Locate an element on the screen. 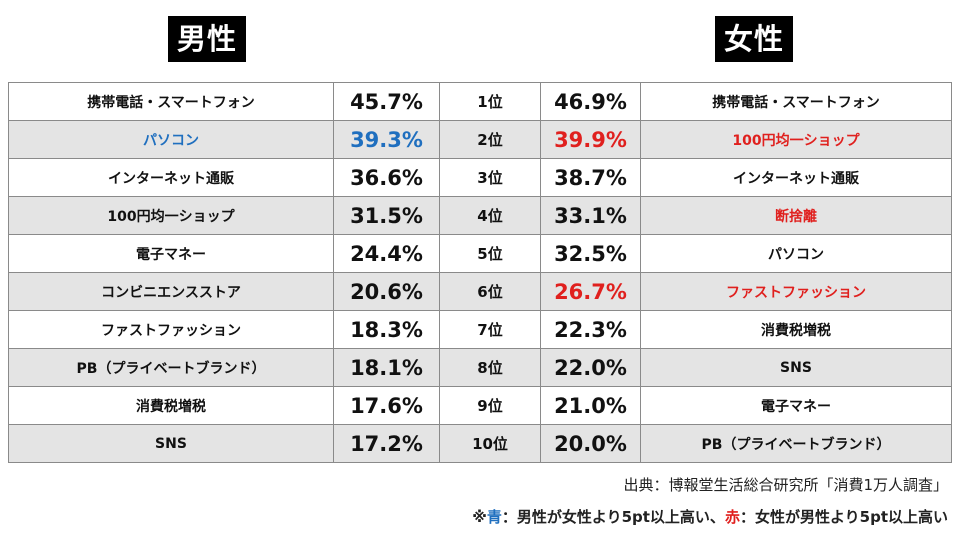  source-citation: 出典：博報堂生活総合研究所「消費1万人調査」 is located at coordinates (785, 485).